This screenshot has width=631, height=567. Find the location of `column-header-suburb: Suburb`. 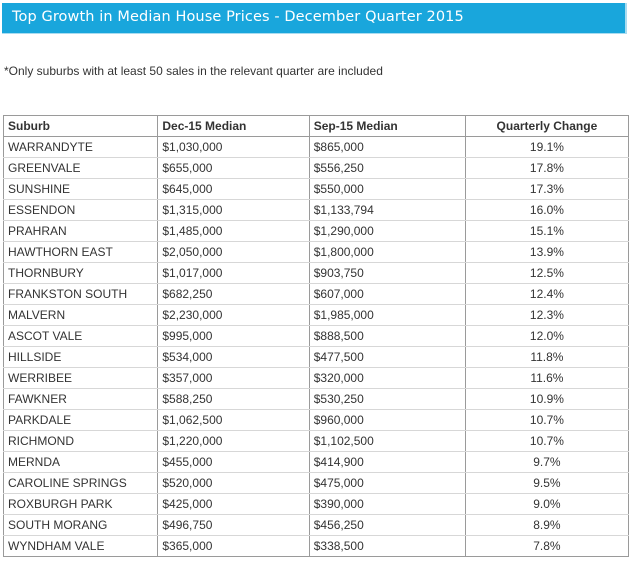

column-header-suburb: Suburb is located at coordinates (80, 126).